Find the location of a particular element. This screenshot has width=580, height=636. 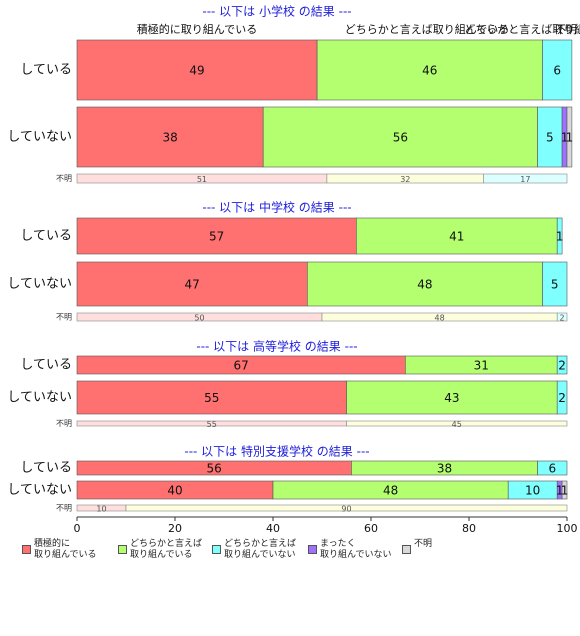

legend-label: まったく 取り組んでいない is located at coordinates (356, 549).